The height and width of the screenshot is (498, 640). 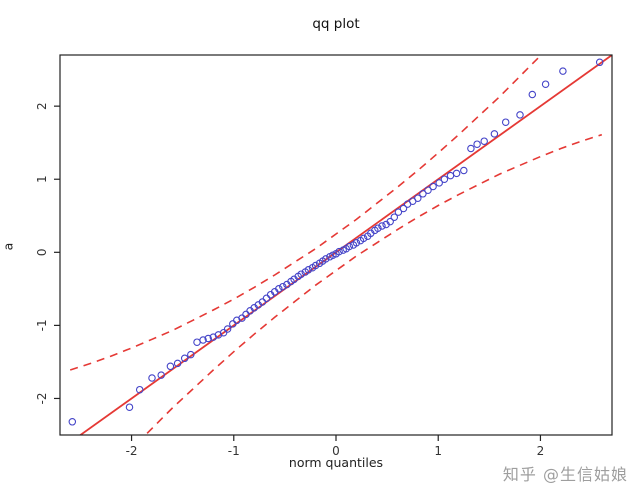 I want to click on y-axis-label: a, so click(x=8, y=246).